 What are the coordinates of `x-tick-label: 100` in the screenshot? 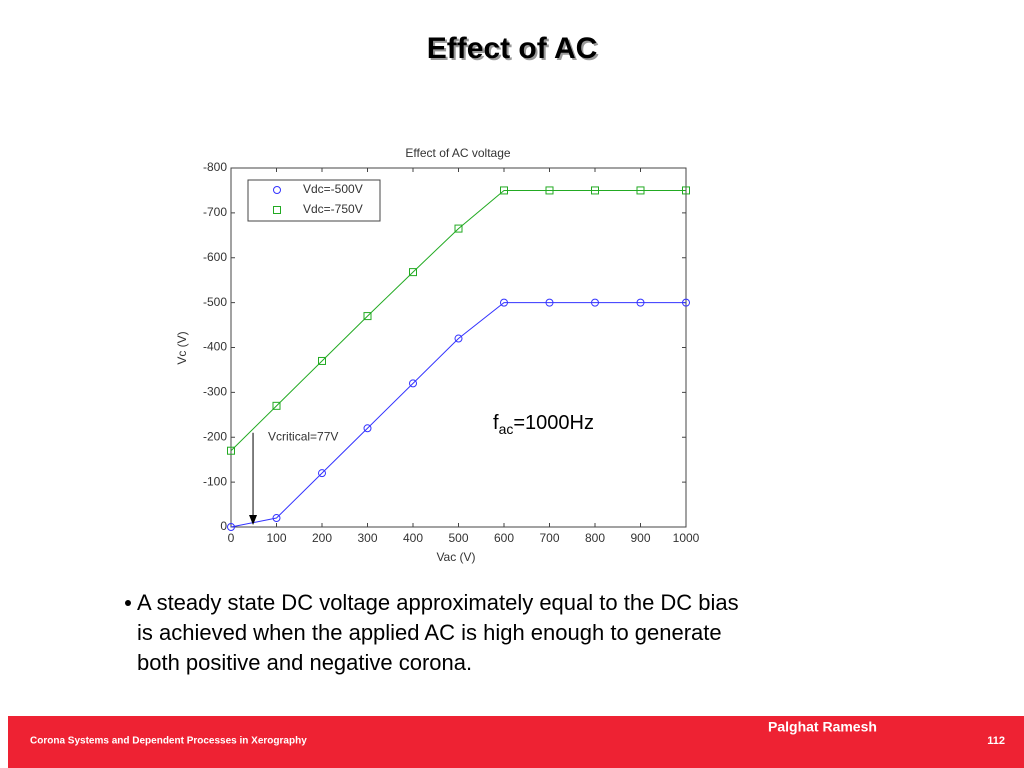 It's located at (276, 538).